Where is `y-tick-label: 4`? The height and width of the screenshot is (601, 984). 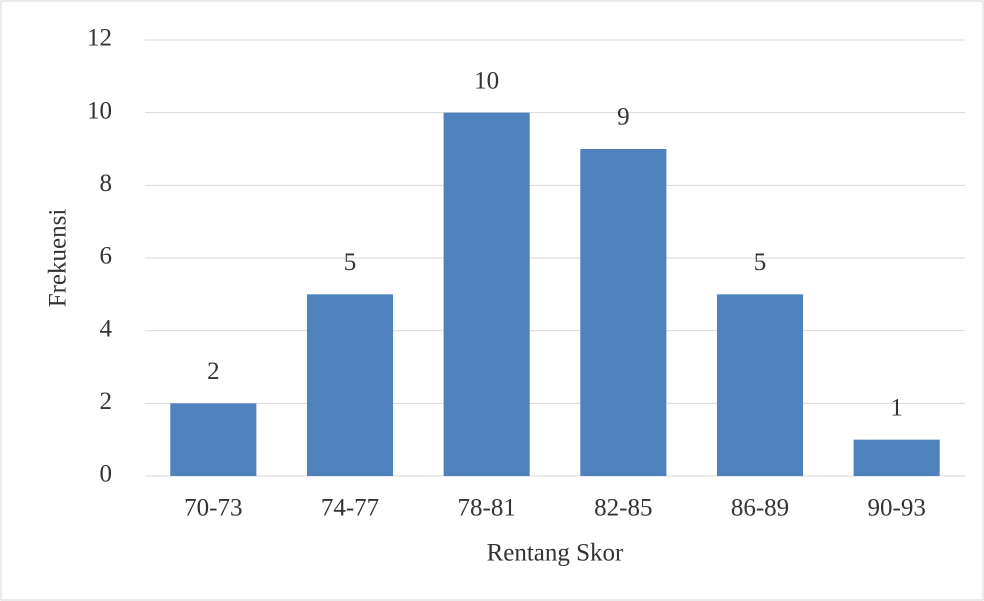 y-tick-label: 4 is located at coordinates (106, 328).